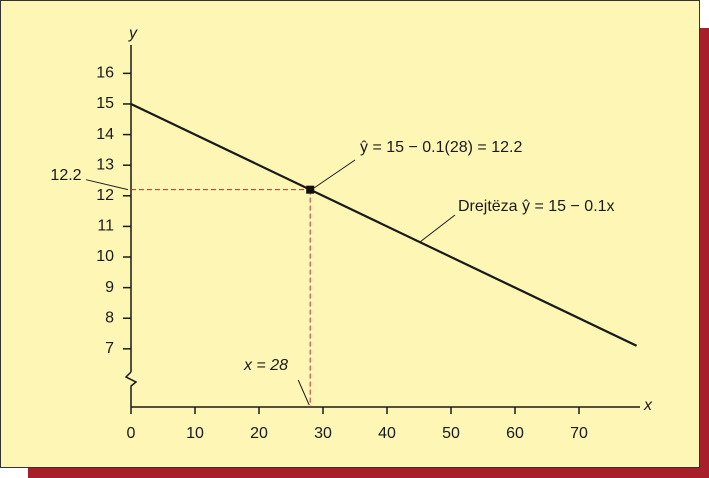 This screenshot has width=709, height=478. I want to click on y-tick-label: 14, so click(105, 134).